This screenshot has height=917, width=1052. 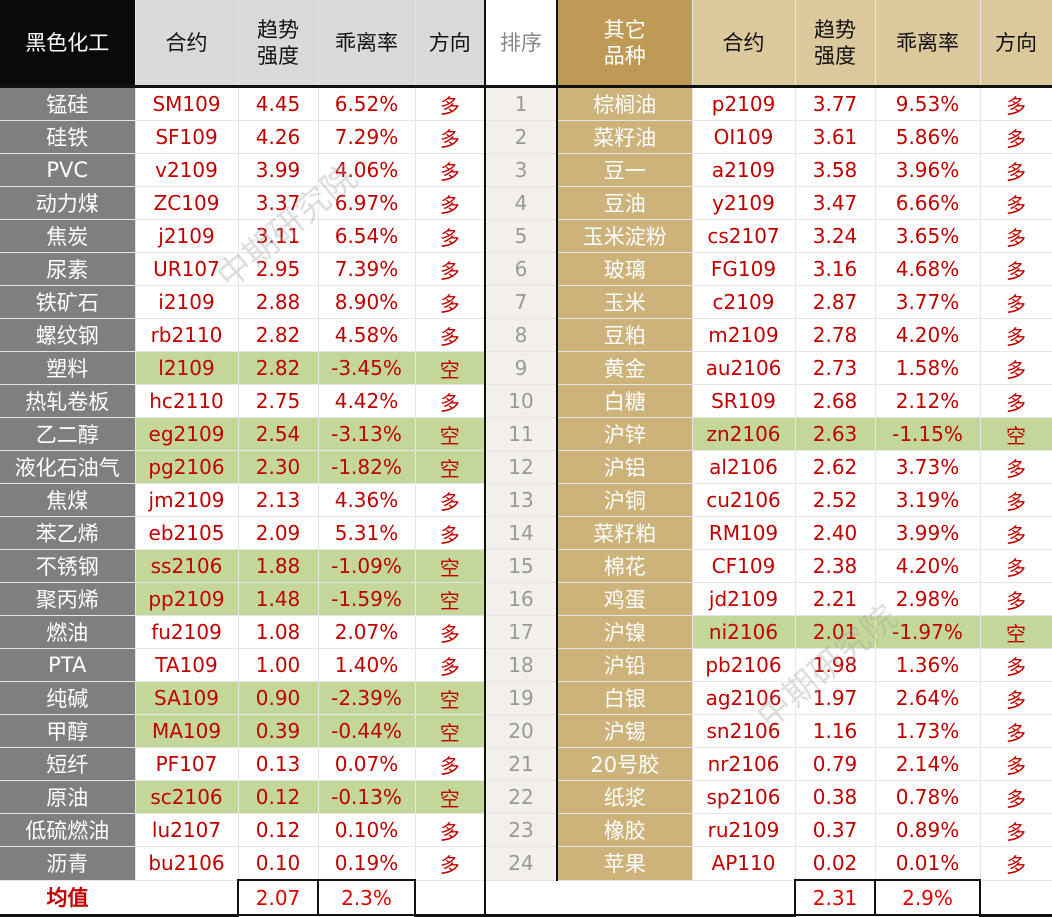 What do you see at coordinates (526, 103) in the screenshot?
I see `table-row: 锰硅 SM109 4.45 6.52% 多 1 棕榈油 p2109 3.77 9.53% 多` at bounding box center [526, 103].